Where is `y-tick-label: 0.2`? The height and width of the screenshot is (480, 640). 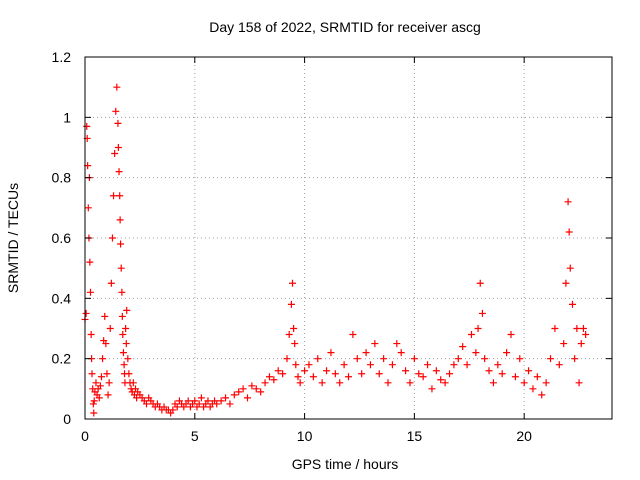 y-tick-label: 0.2 is located at coordinates (62, 359).